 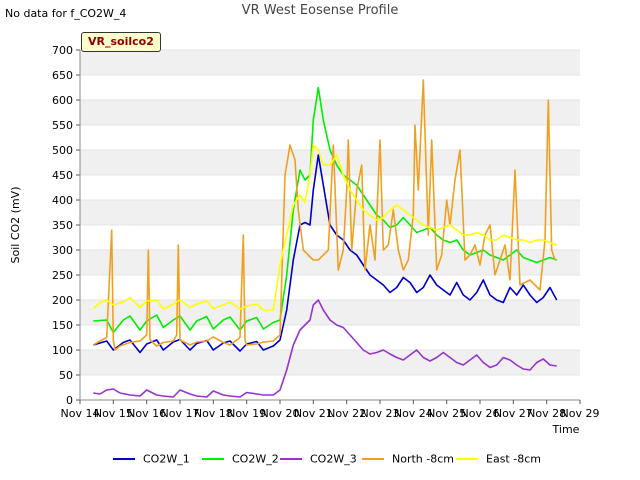 What do you see at coordinates (446, 413) in the screenshot?
I see `x-tick-label: Nov 25` at bounding box center [446, 413].